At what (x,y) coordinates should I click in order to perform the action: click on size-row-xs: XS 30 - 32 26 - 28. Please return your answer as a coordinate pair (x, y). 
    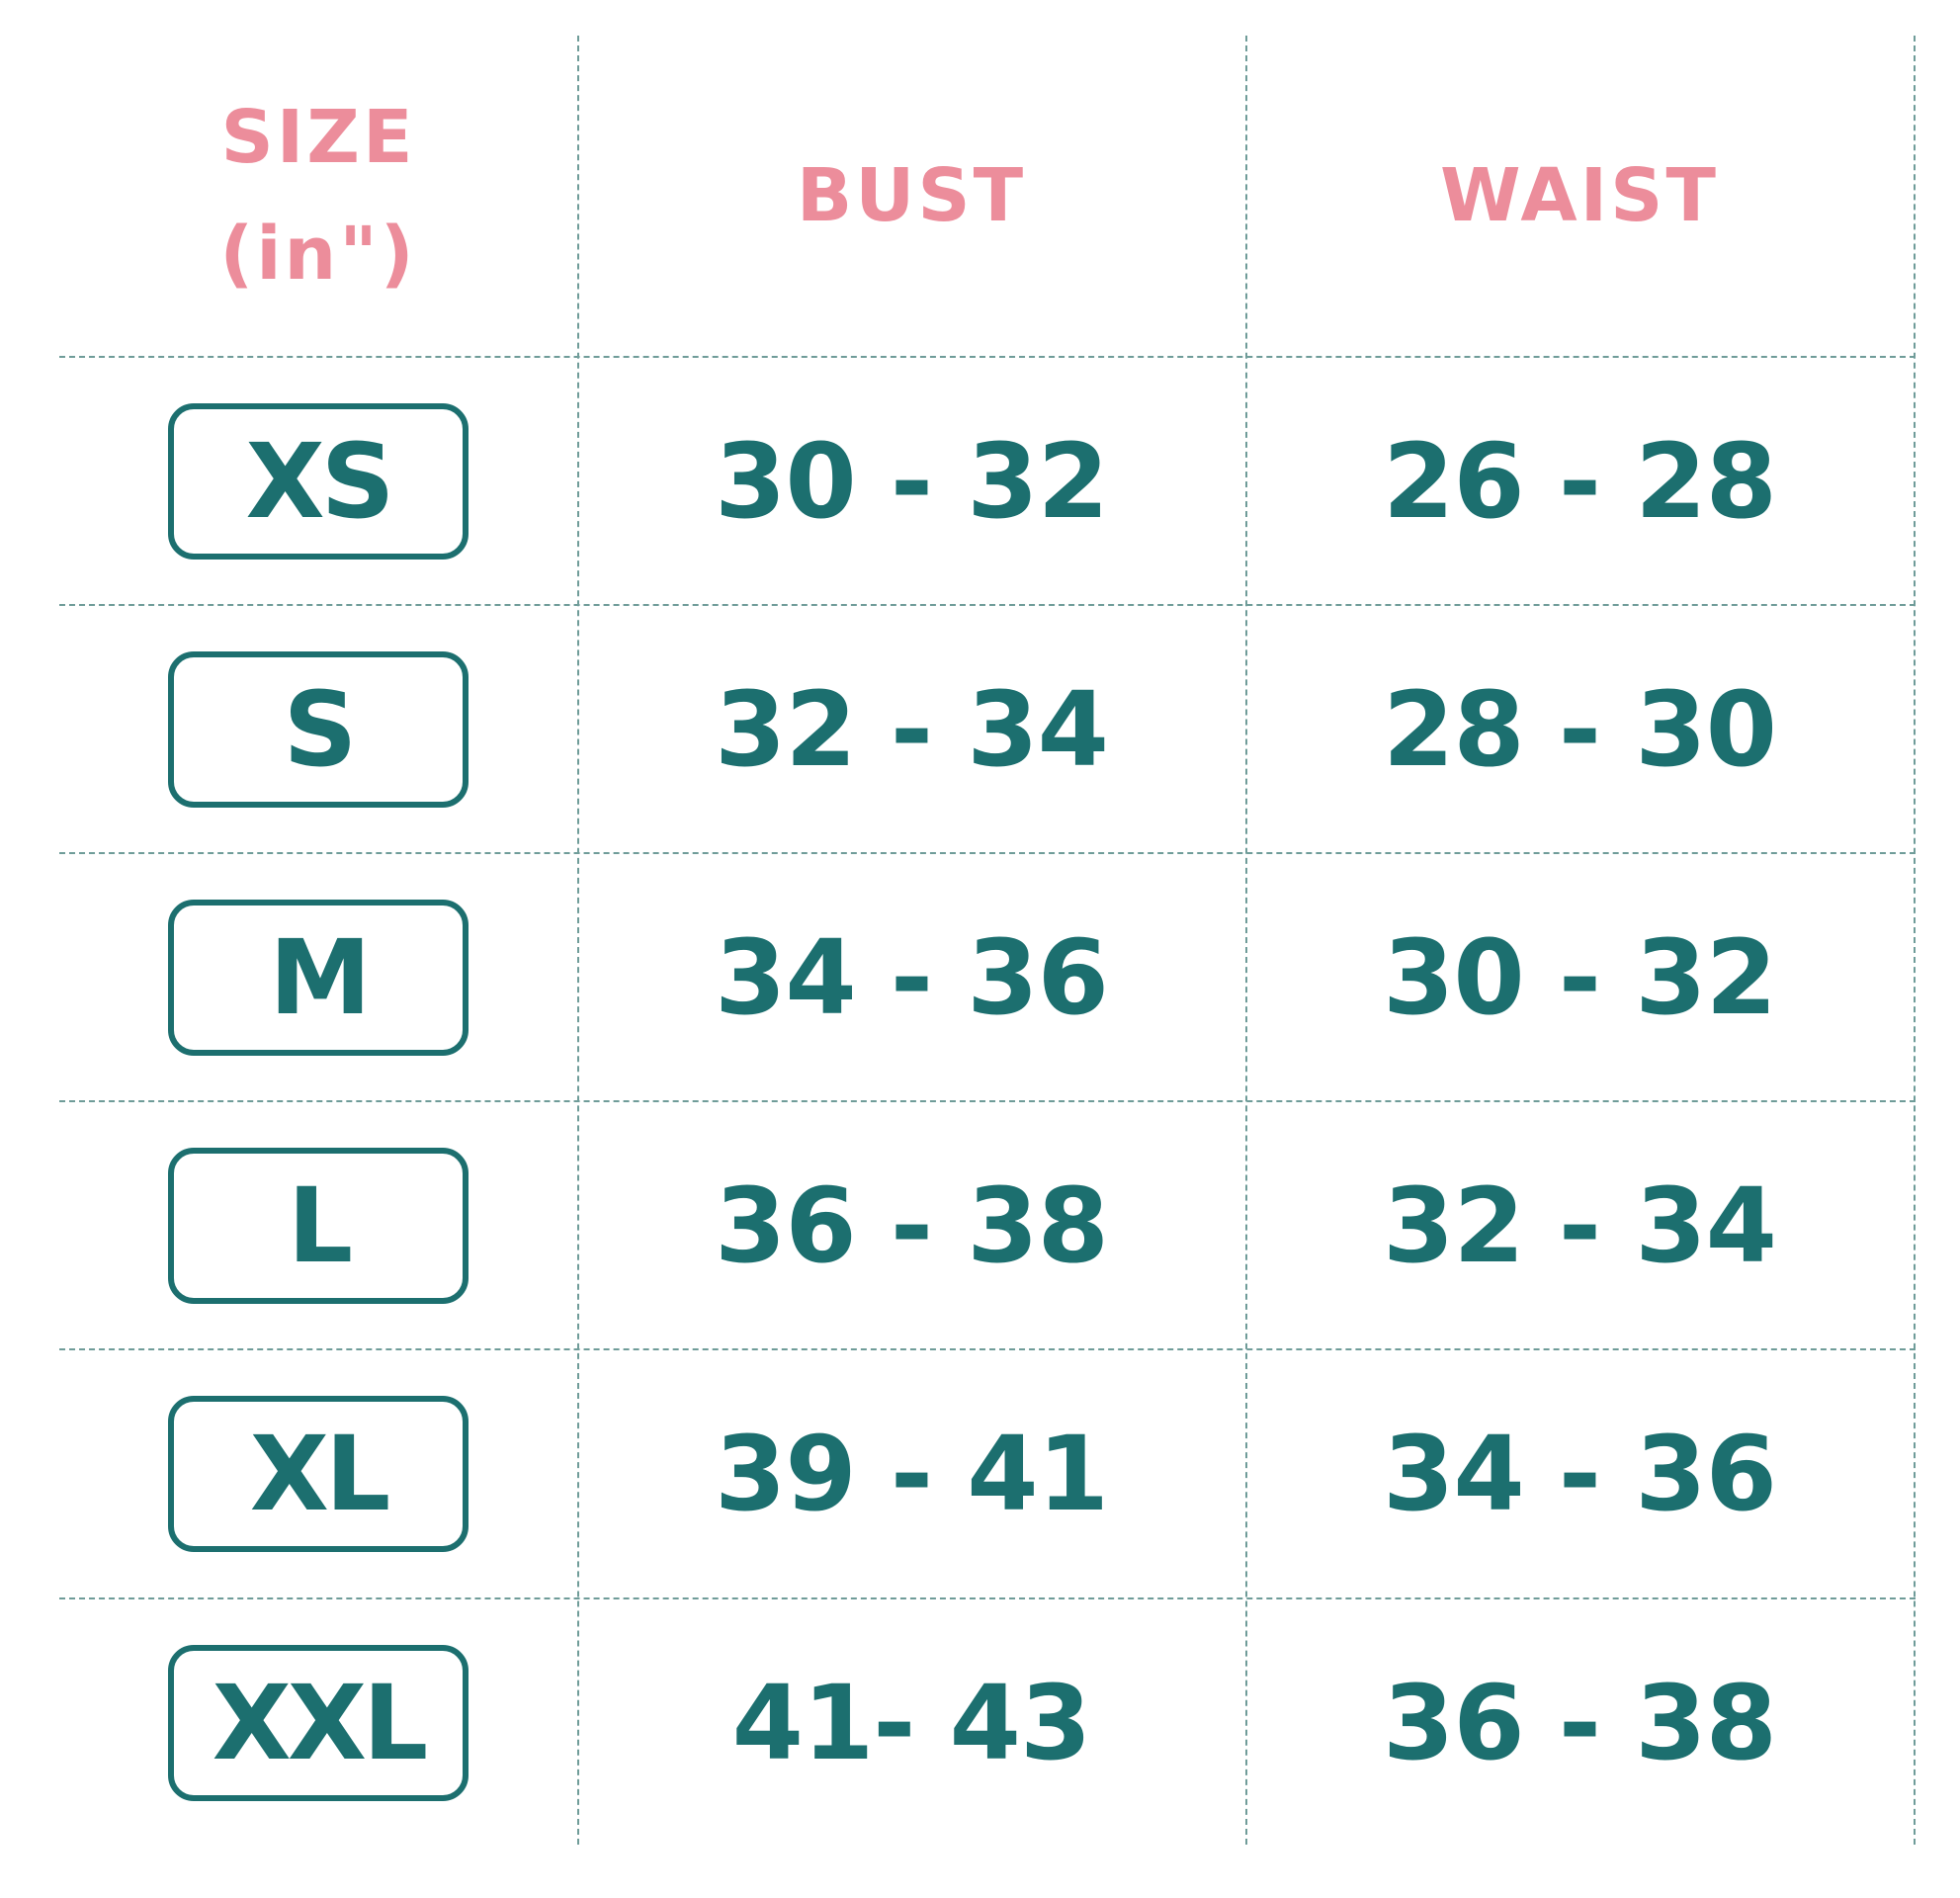
    Looking at the image, I should click on (980, 481).